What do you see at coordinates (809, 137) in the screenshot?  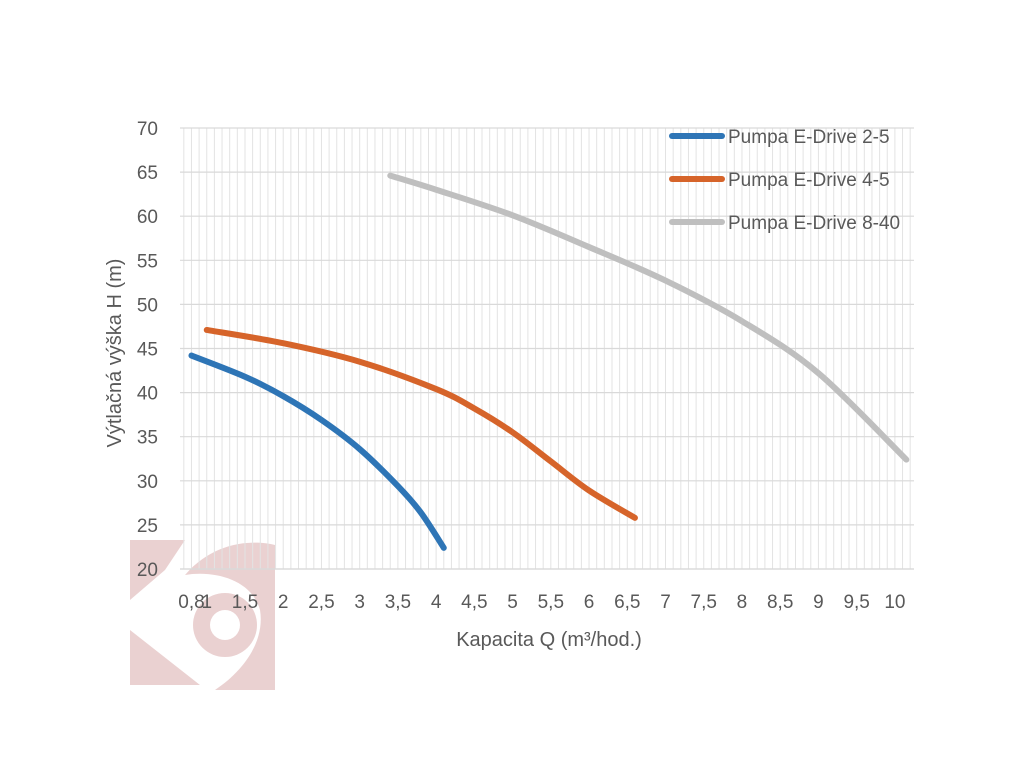 I see `legend-label-1: Pumpa E-Drive 2-5` at bounding box center [809, 137].